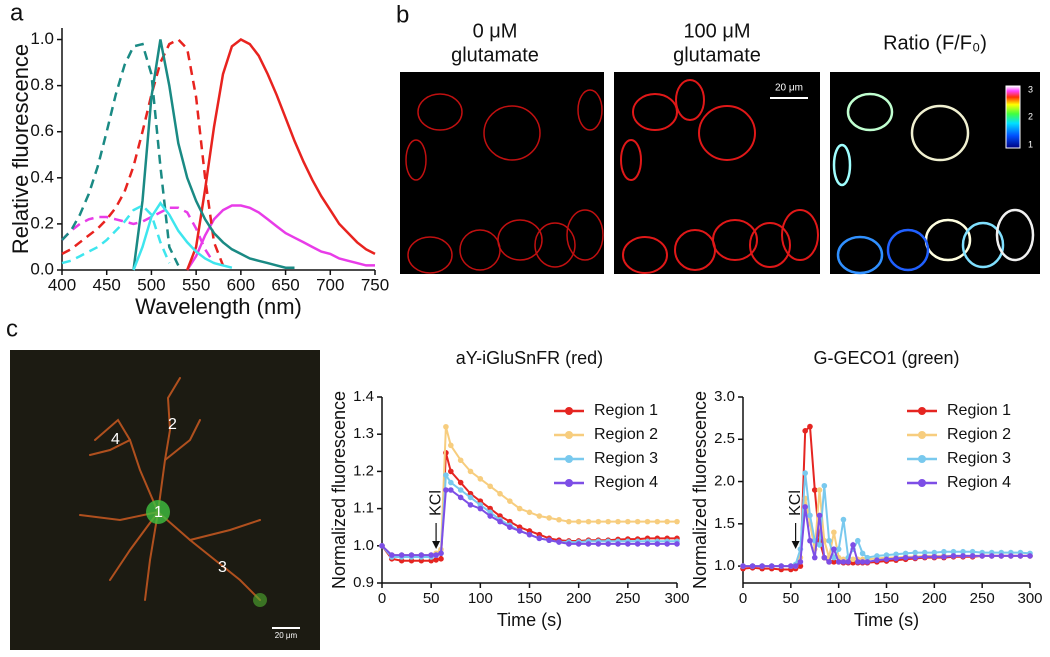 The image size is (1050, 657). I want to click on x-tick-label: 150, so click(529, 598).